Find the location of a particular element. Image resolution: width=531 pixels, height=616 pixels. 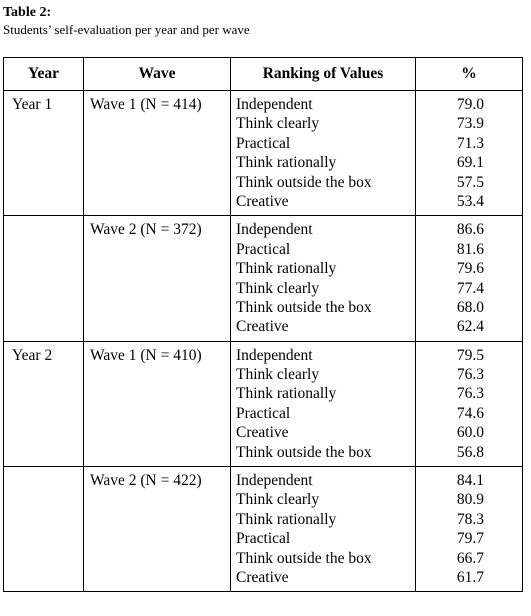

pct-header: % is located at coordinates (469, 74).